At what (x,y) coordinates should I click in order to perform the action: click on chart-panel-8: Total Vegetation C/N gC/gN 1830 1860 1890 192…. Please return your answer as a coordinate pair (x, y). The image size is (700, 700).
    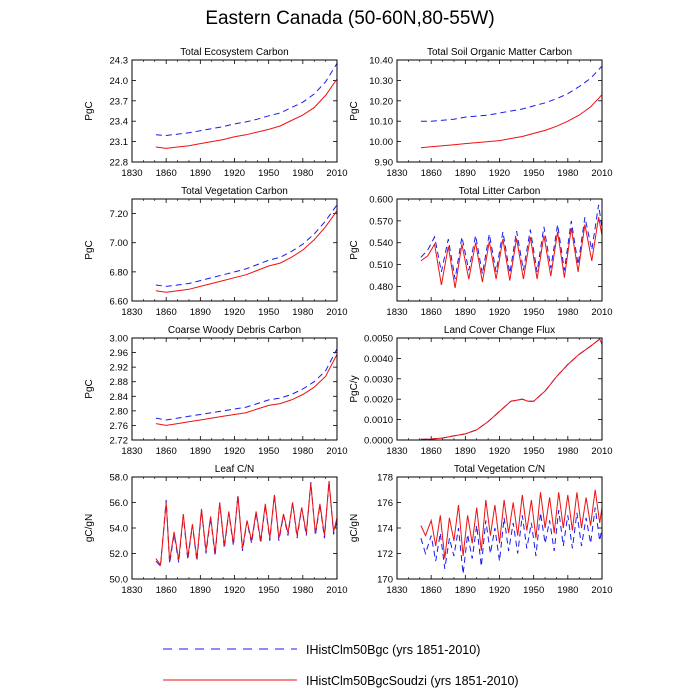
    Looking at the image, I should click on (481, 530).